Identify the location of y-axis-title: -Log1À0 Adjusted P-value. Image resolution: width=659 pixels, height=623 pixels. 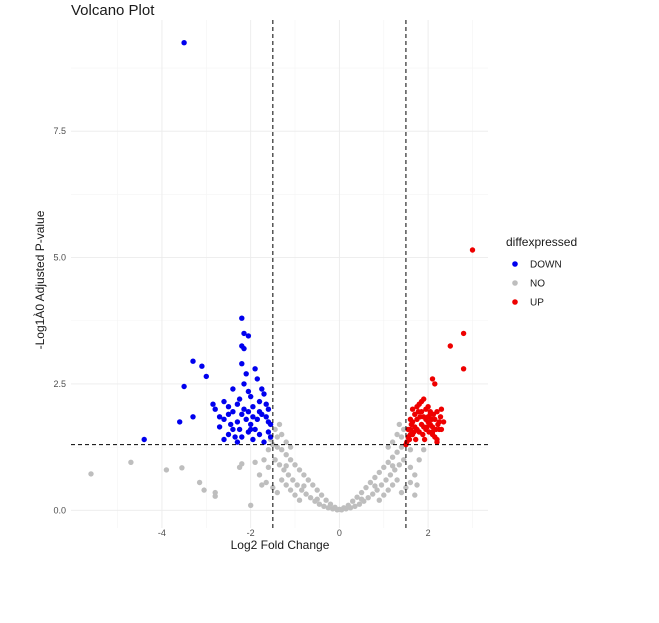
(39, 279).